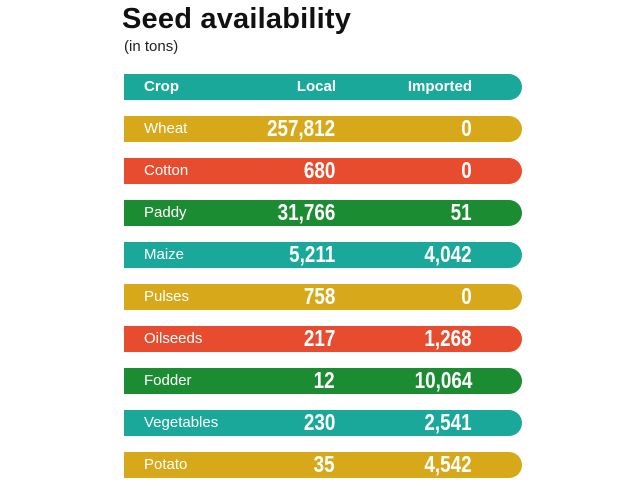 Image resolution: width=640 pixels, height=494 pixels. I want to click on table-row-cotton: Cotton 680 0, so click(323, 170).